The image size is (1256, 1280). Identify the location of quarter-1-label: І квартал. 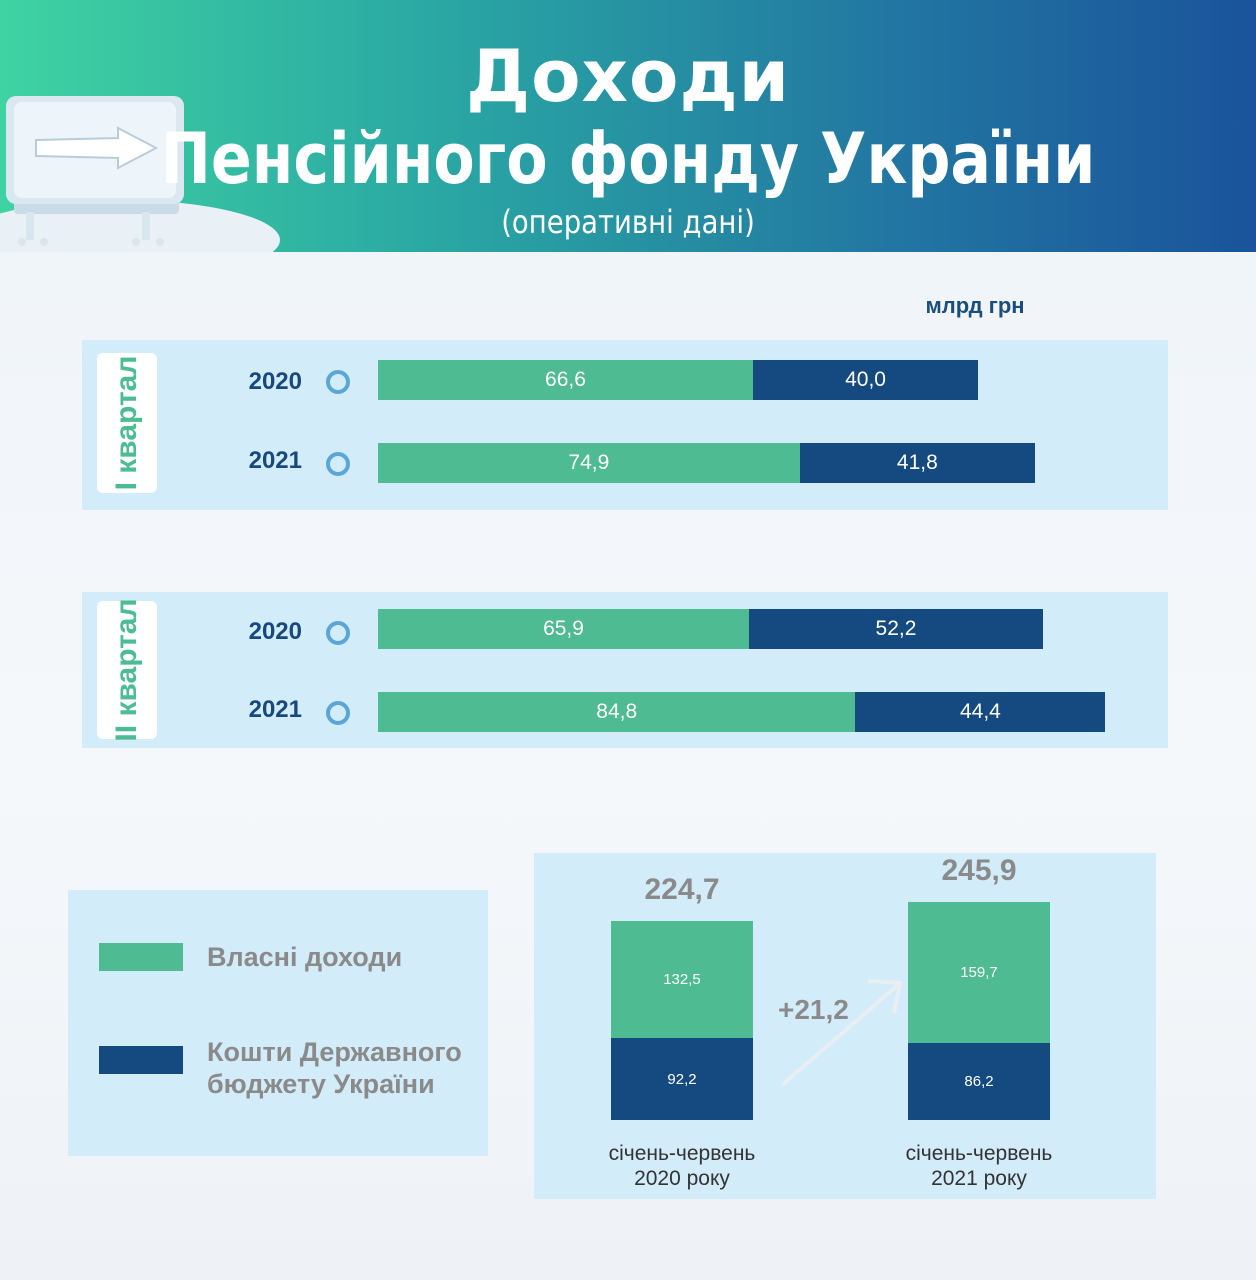
(126, 423).